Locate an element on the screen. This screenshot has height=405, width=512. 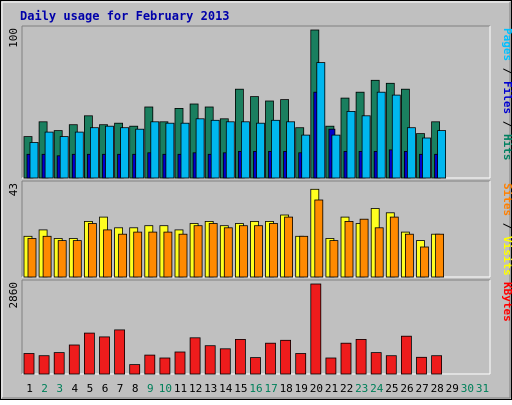
legend-part-kbytes-0: KBytes is located at coordinates (506, 302).